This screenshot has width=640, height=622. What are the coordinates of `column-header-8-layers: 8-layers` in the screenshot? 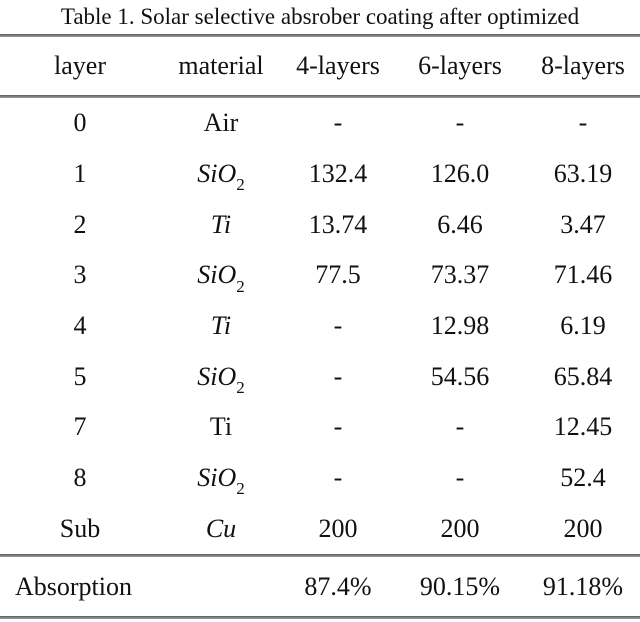 It's located at (583, 65).